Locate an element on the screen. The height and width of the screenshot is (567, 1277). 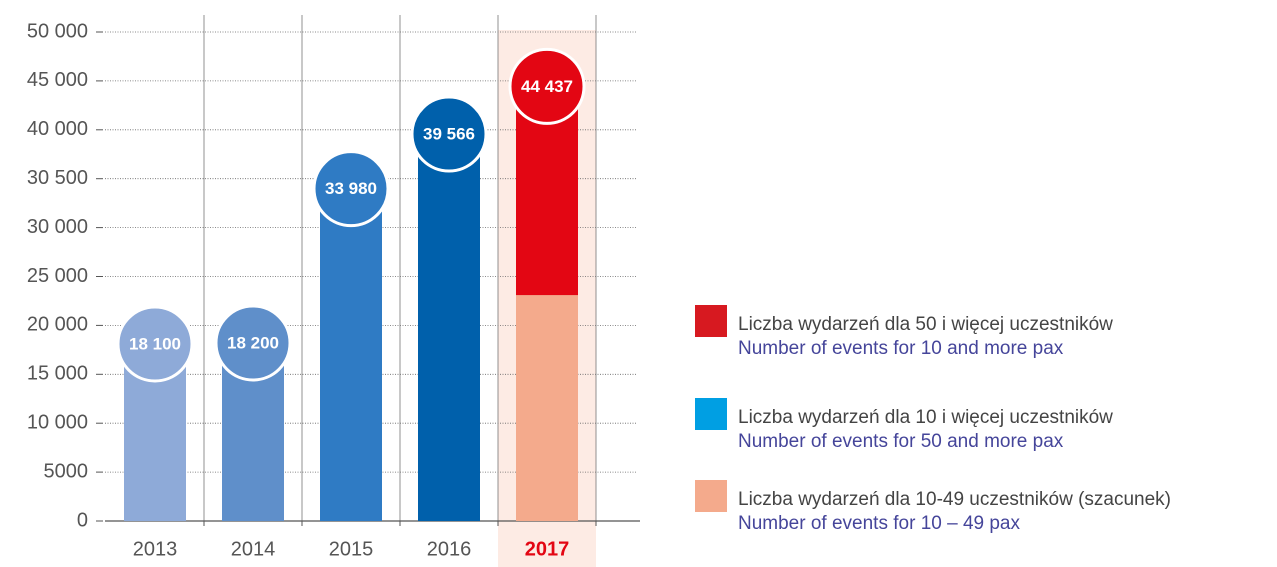
legend-label-en: Number of events for 50 and more pax is located at coordinates (901, 441).